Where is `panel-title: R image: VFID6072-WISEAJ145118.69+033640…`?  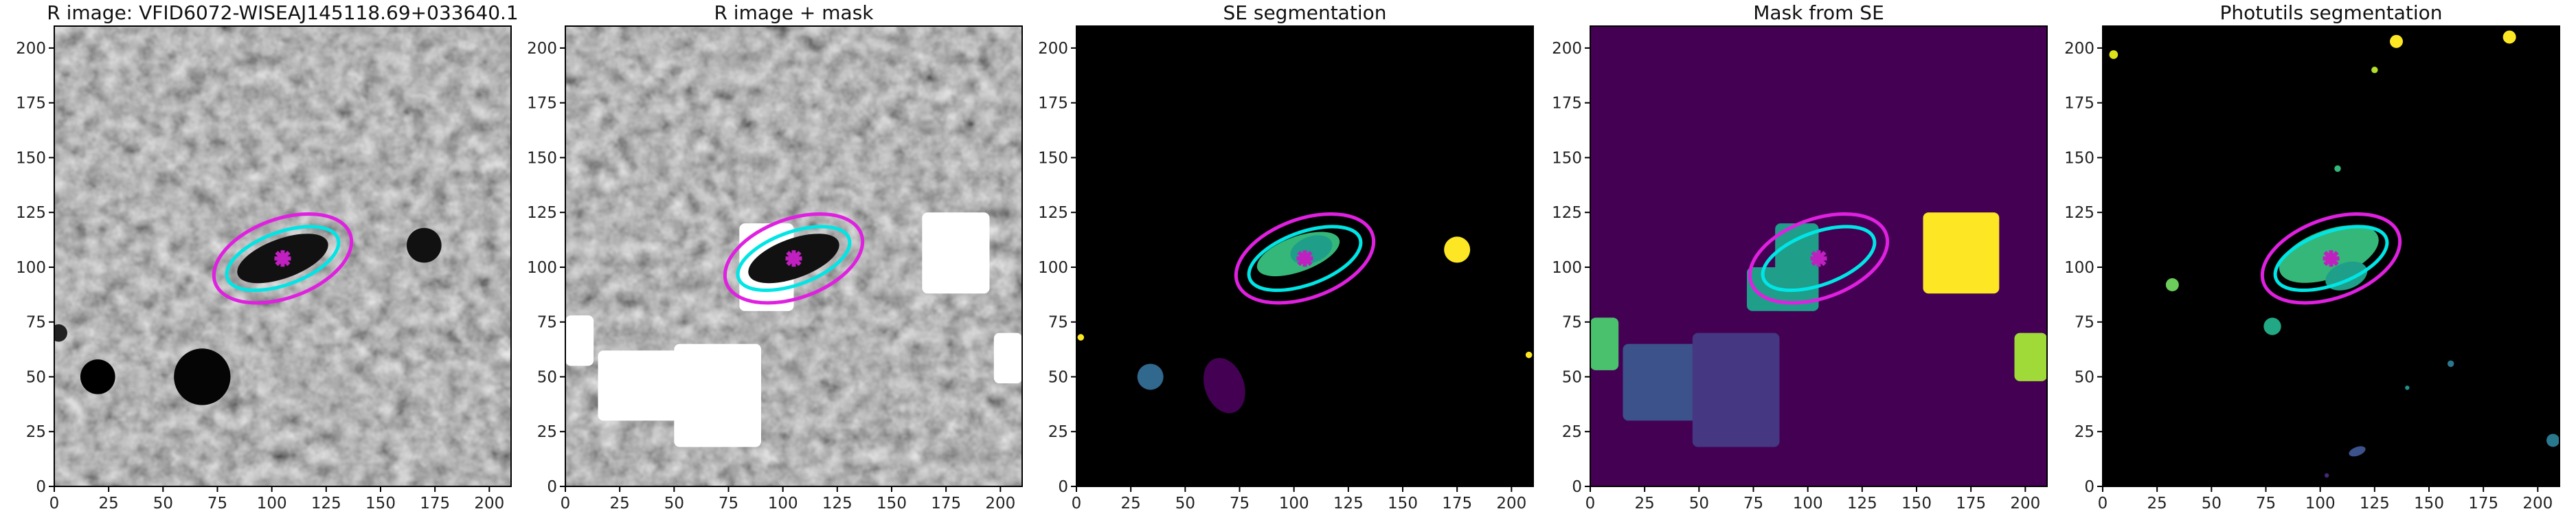
panel-title: R image: VFID6072-WISEAJ145118.69+033640… is located at coordinates (283, 12).